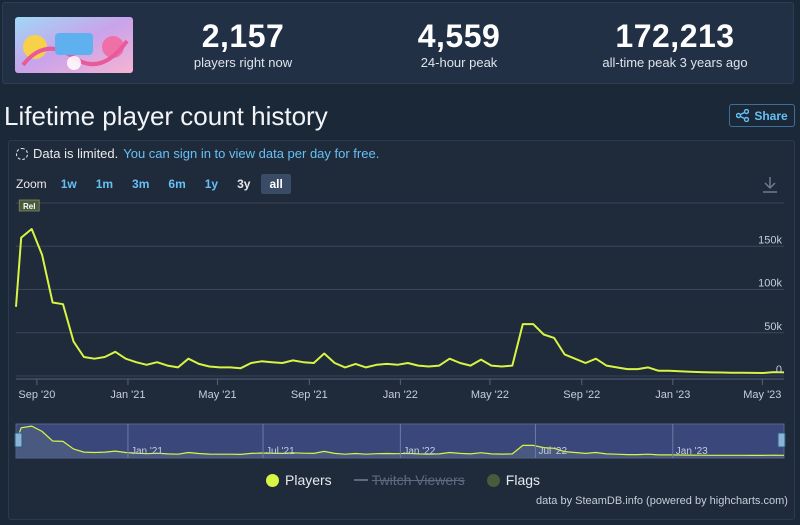 The width and height of the screenshot is (800, 525). I want to click on legend-players: Players, so click(299, 480).